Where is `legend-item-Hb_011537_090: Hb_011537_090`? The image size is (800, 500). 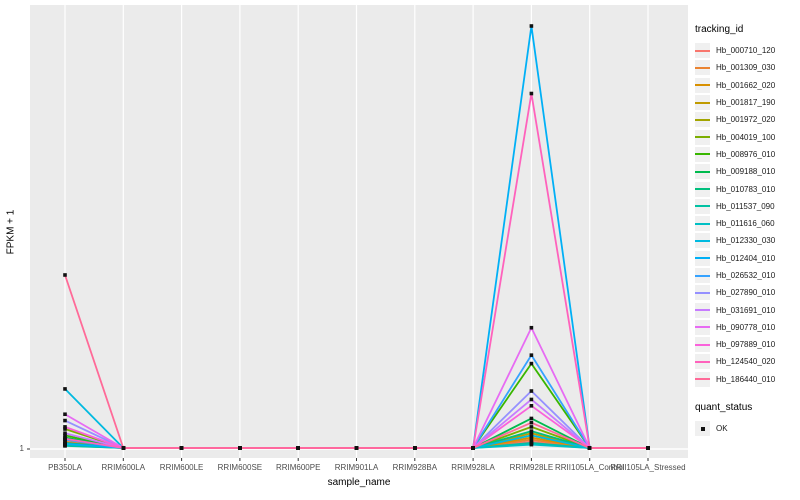
legend-item-Hb_011537_090: Hb_011537_090 is located at coordinates (747, 206).